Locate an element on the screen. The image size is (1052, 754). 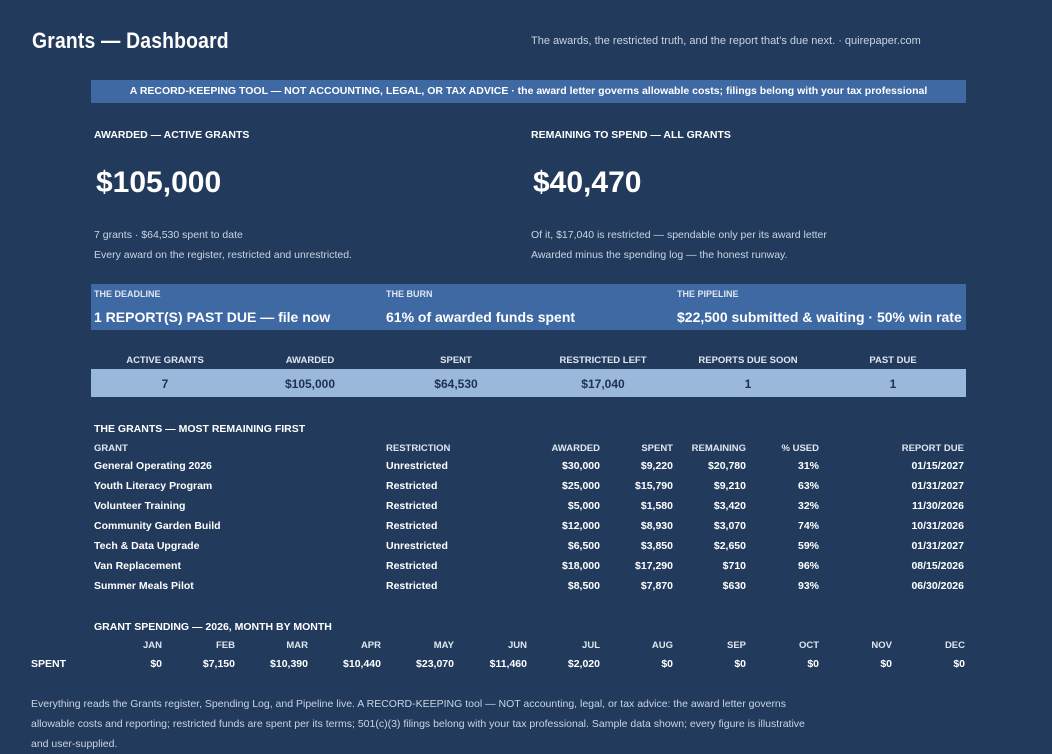
pipeline-label: THE PIPELINE is located at coordinates (708, 294).